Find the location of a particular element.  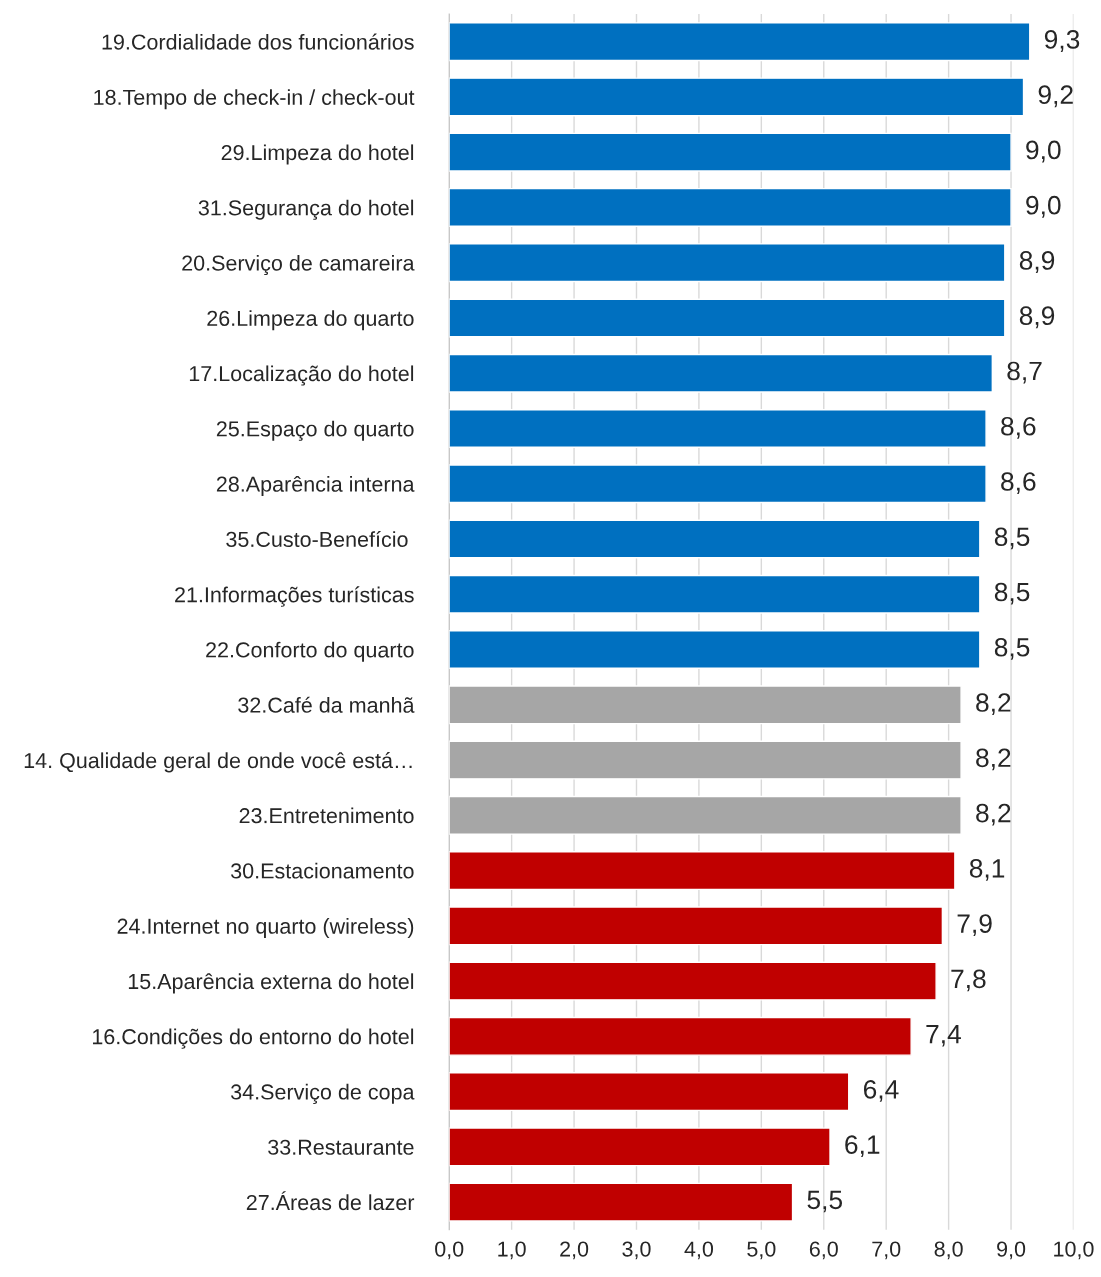

x-tick-label: 7,0 is located at coordinates (886, 1250).